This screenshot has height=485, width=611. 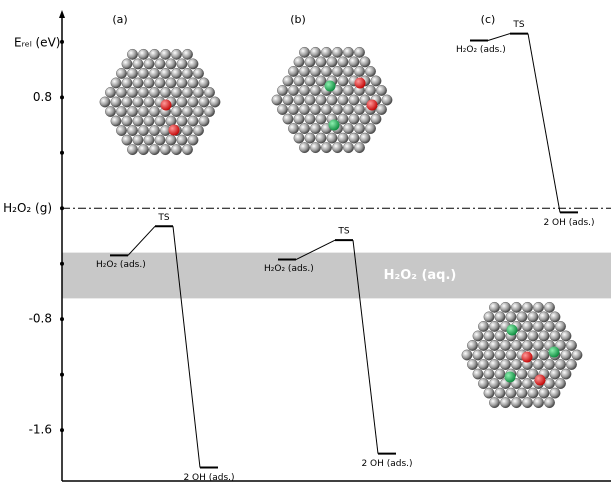 What do you see at coordinates (420, 275) in the screenshot?
I see `band-label: H₂O₂ (aq.)` at bounding box center [420, 275].